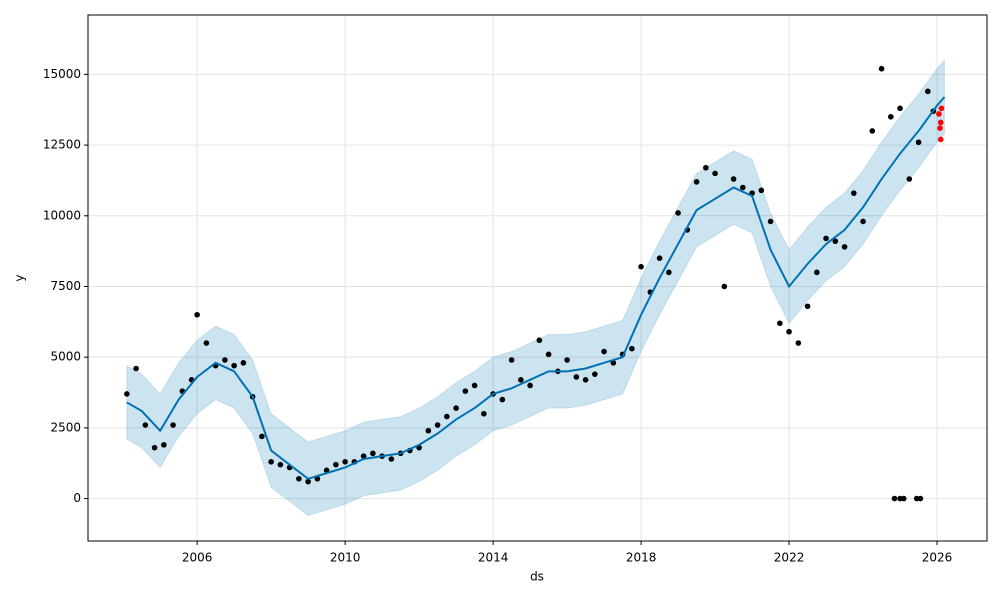 The width and height of the screenshot is (1000, 600). What do you see at coordinates (62, 74) in the screenshot?
I see `y-tick-label: 15000` at bounding box center [62, 74].